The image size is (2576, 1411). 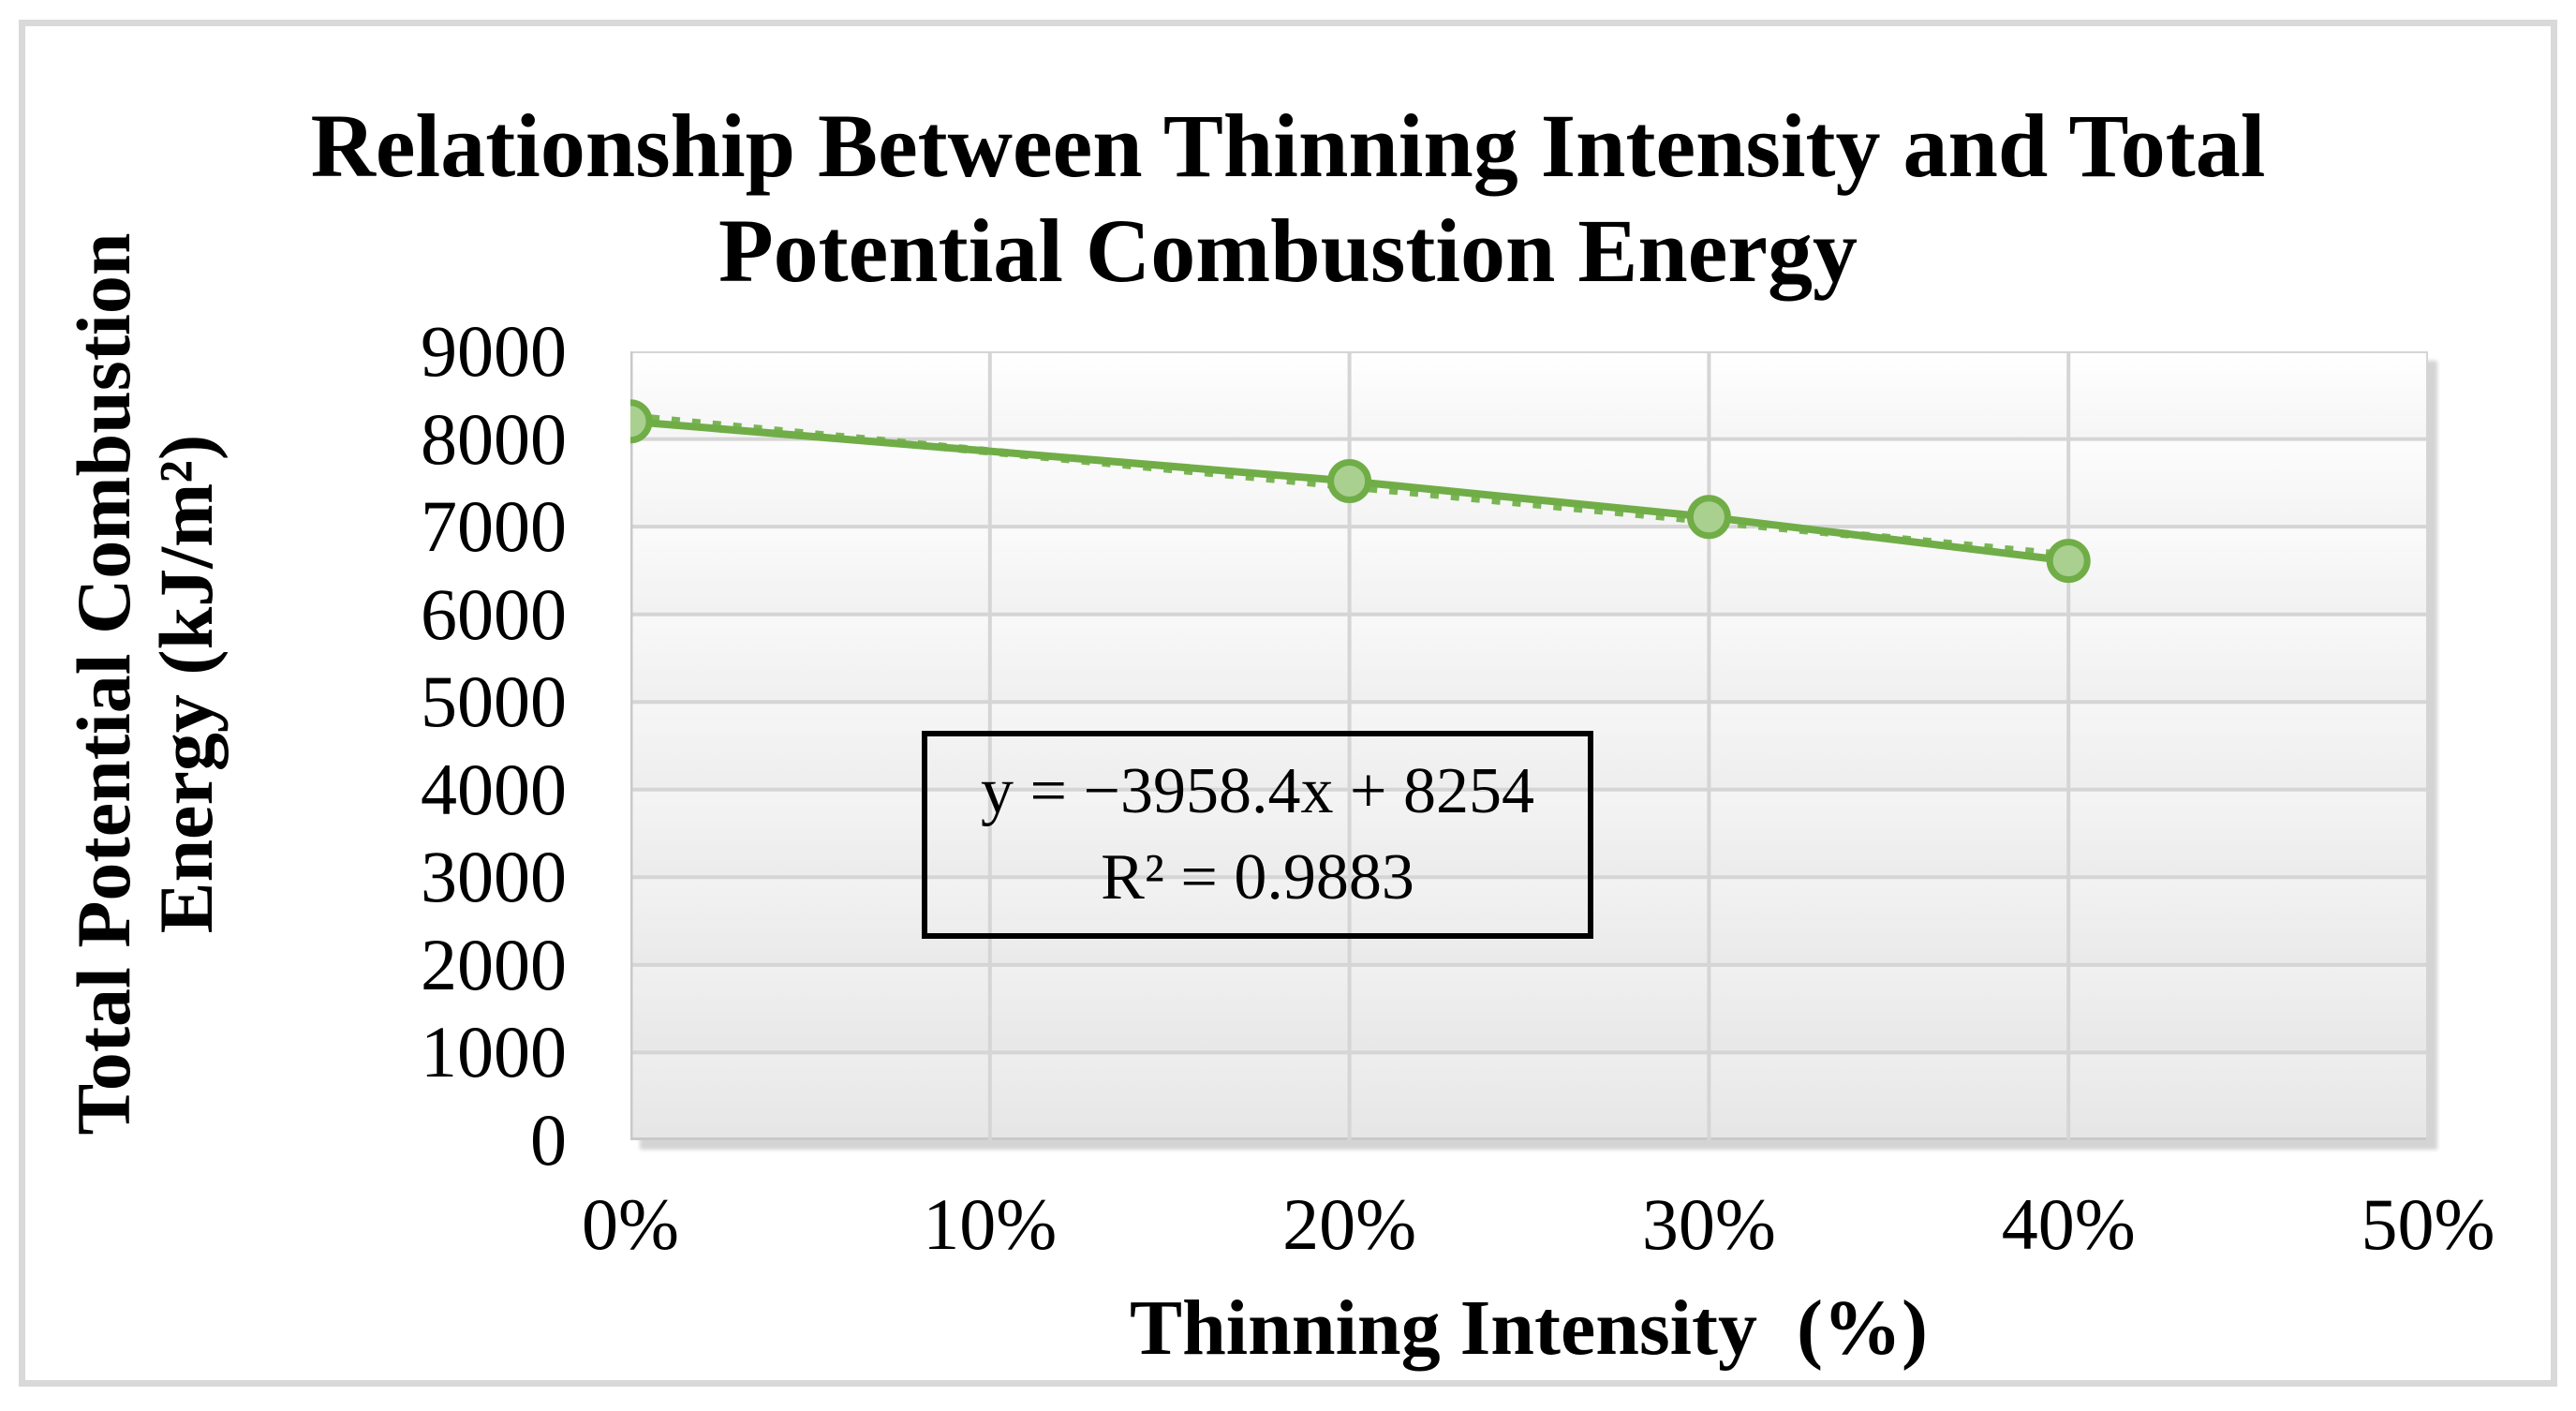 What do you see at coordinates (630, 1224) in the screenshot?
I see `x-axis-tick-label: 0%` at bounding box center [630, 1224].